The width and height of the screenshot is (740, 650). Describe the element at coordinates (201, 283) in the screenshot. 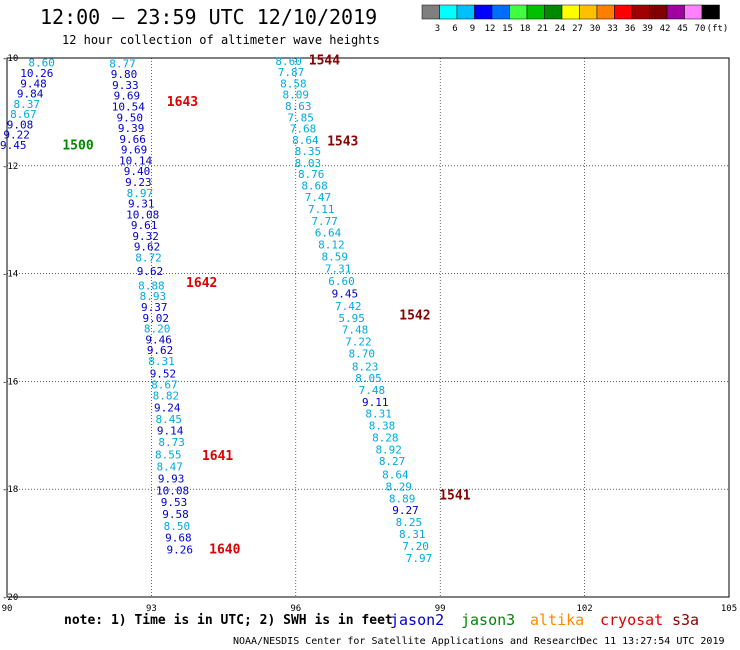

I see `pass-time-label: 1642` at that location.